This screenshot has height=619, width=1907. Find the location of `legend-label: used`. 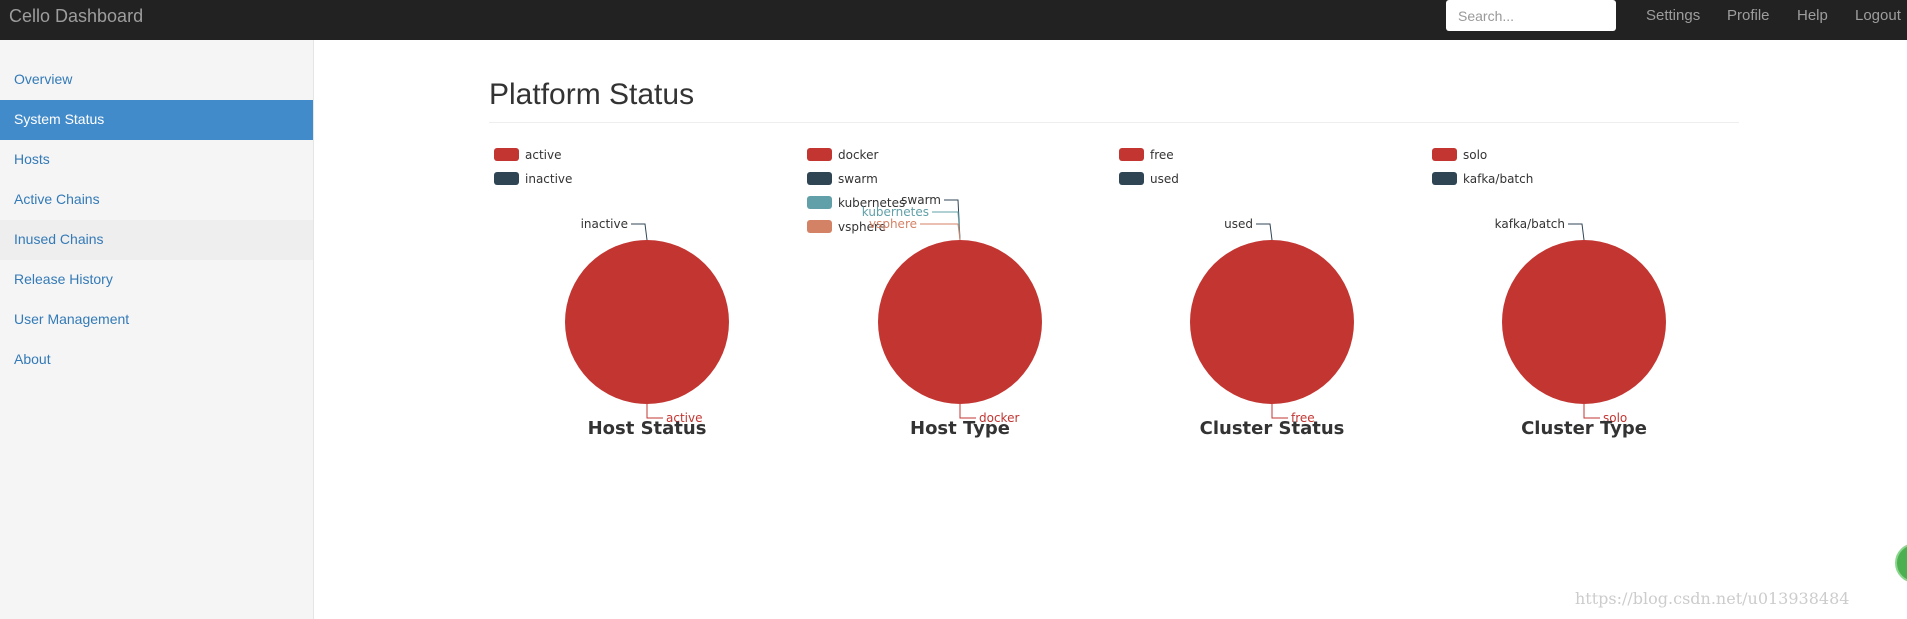

legend-label: used is located at coordinates (1164, 179).